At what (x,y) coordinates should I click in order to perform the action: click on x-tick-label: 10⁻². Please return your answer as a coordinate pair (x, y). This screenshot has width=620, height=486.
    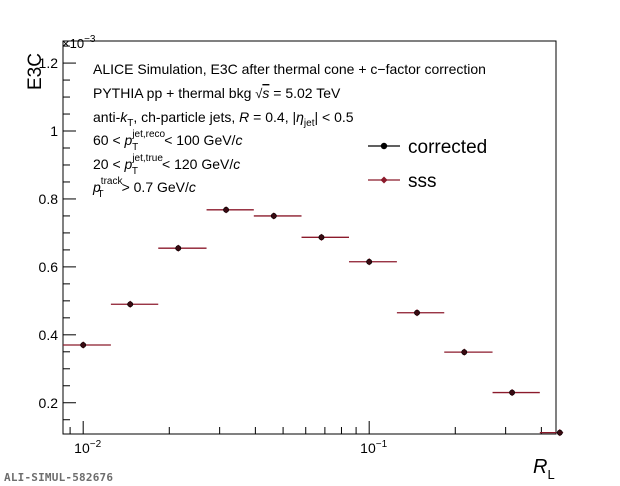
    Looking at the image, I should click on (87, 447).